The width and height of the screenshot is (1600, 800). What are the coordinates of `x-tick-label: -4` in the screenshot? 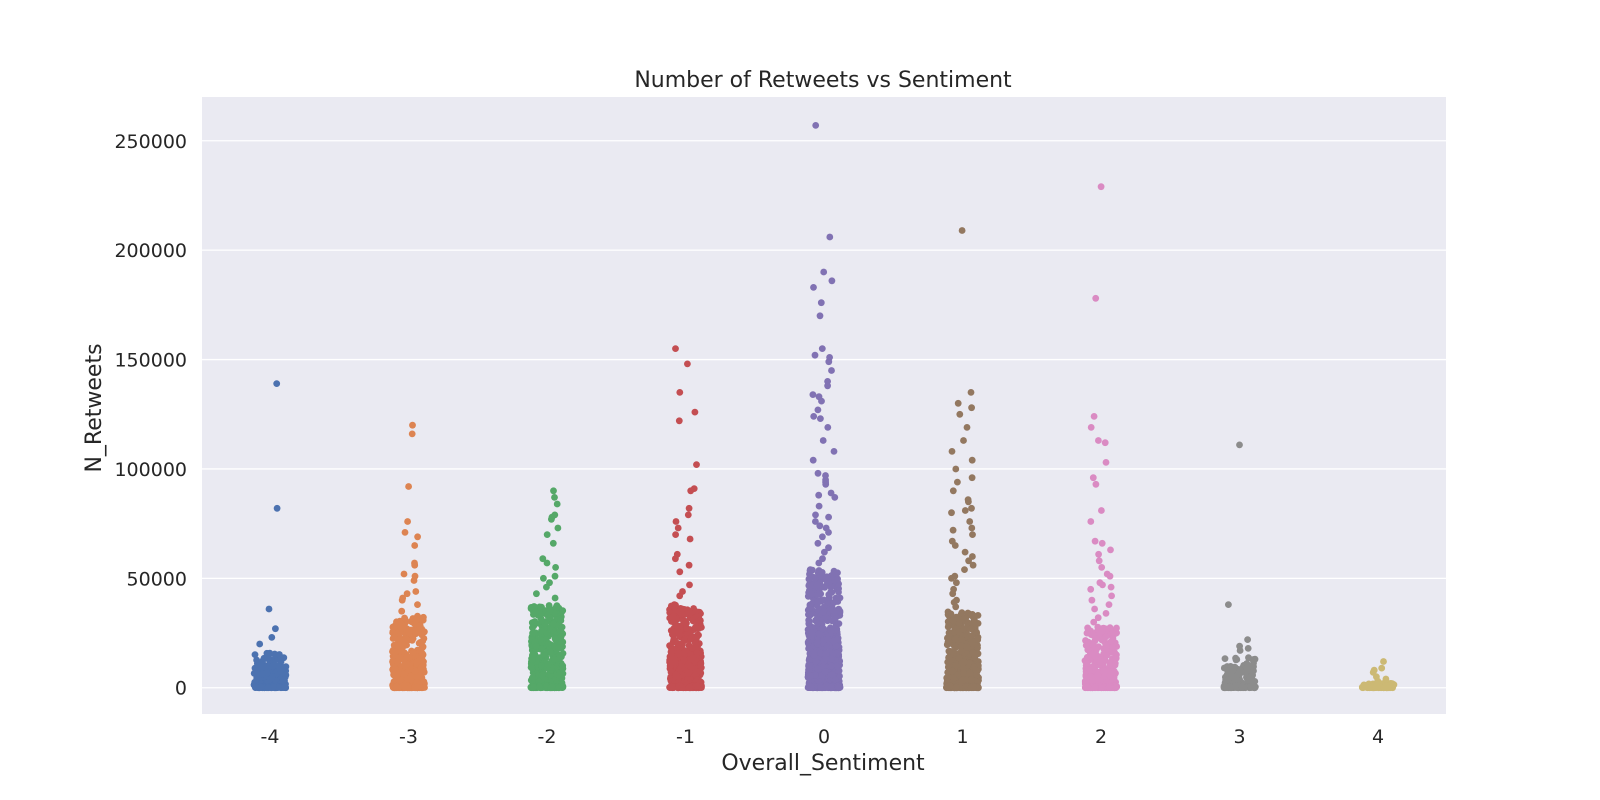 It's located at (270, 737).